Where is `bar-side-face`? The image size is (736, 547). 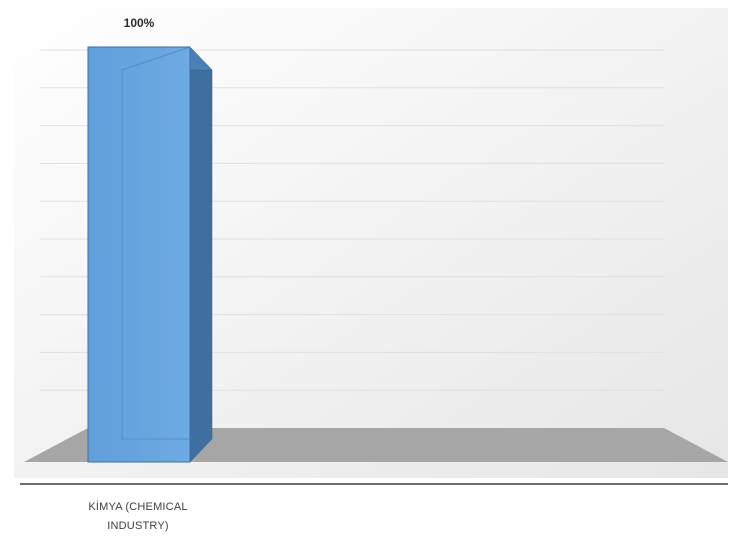
bar-side-face is located at coordinates (201, 254).